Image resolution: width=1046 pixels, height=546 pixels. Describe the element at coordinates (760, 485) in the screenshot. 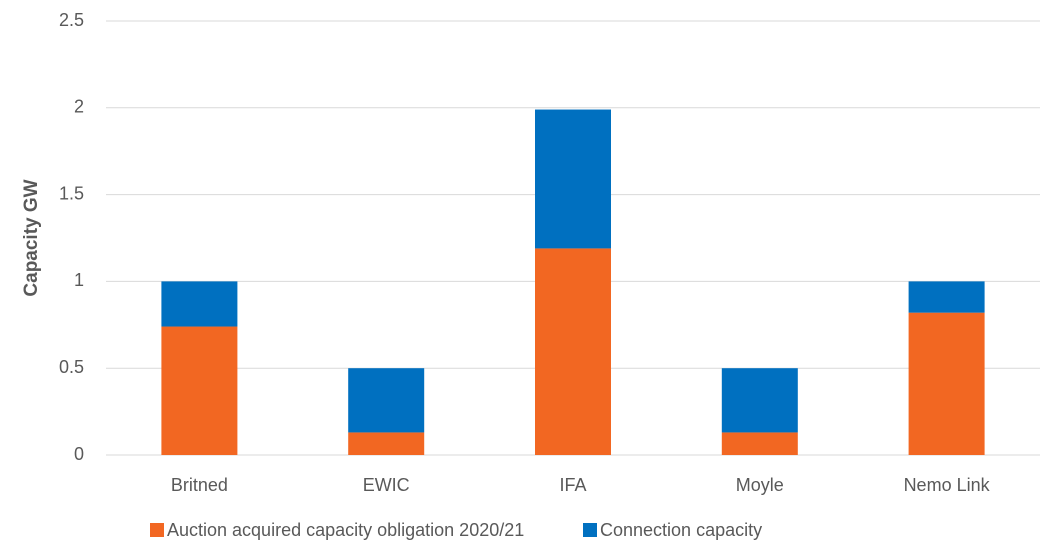

I see `x-tick-label: Moyle` at that location.